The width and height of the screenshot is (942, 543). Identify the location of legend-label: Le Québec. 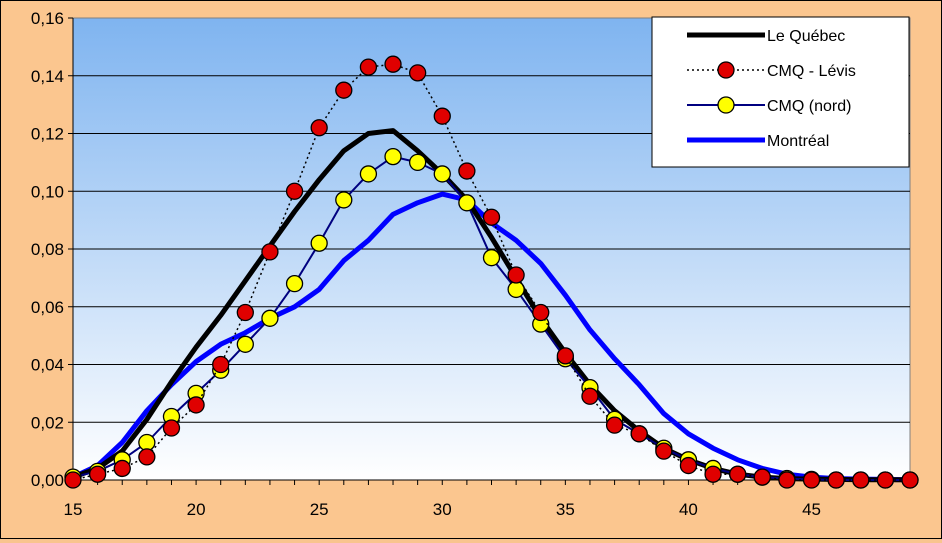
(806, 36).